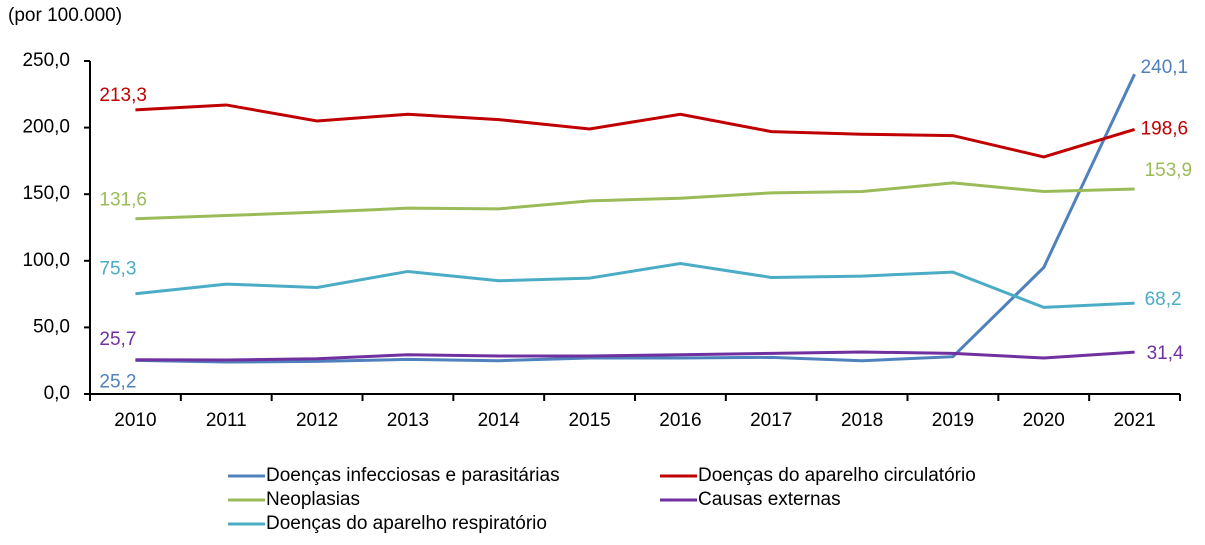 This screenshot has height=545, width=1205. I want to click on legend-label: Neoplasias, so click(313, 499).